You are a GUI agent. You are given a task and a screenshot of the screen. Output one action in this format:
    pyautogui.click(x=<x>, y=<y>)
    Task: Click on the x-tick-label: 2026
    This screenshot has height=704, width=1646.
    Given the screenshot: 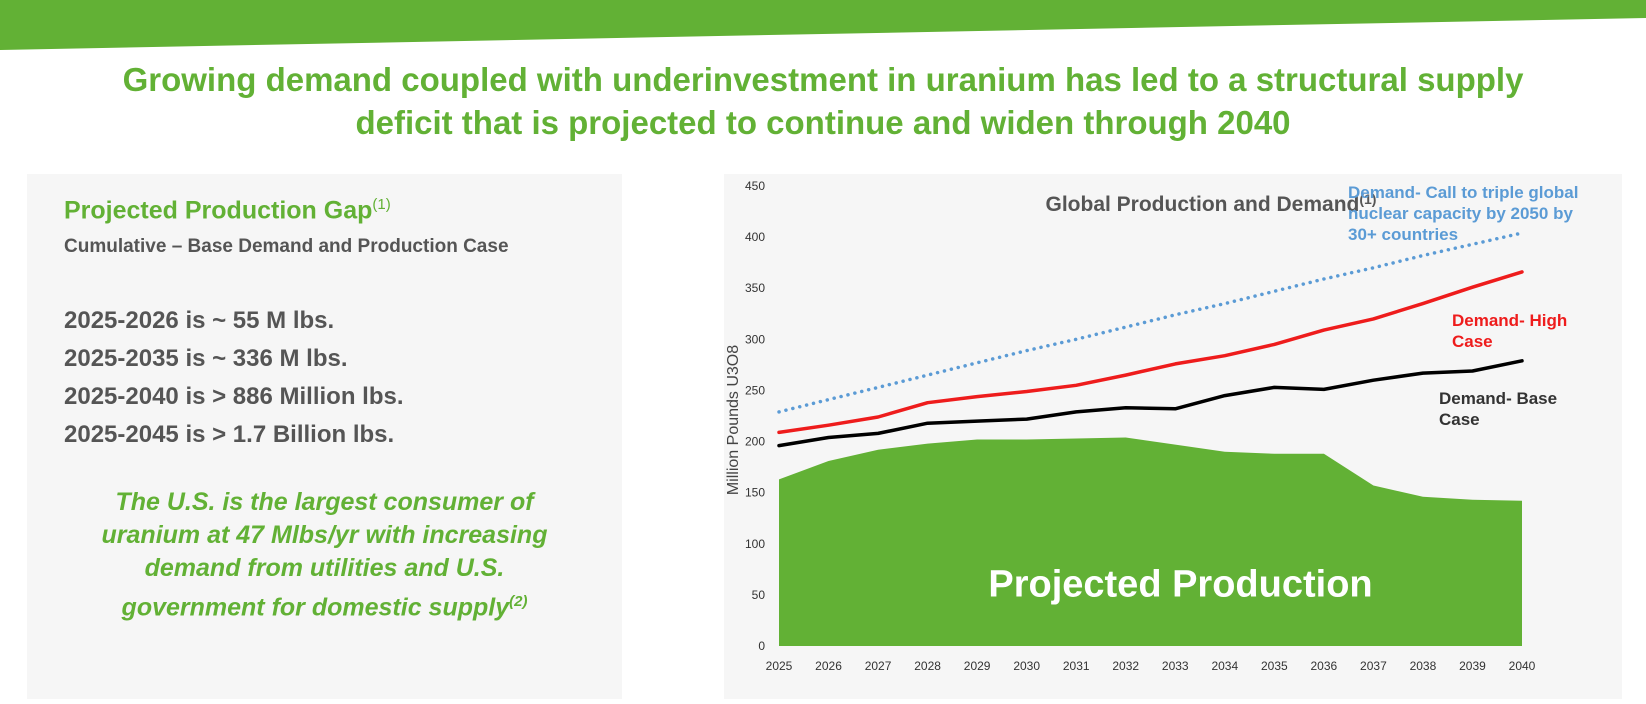 What is the action you would take?
    pyautogui.click(x=828, y=666)
    